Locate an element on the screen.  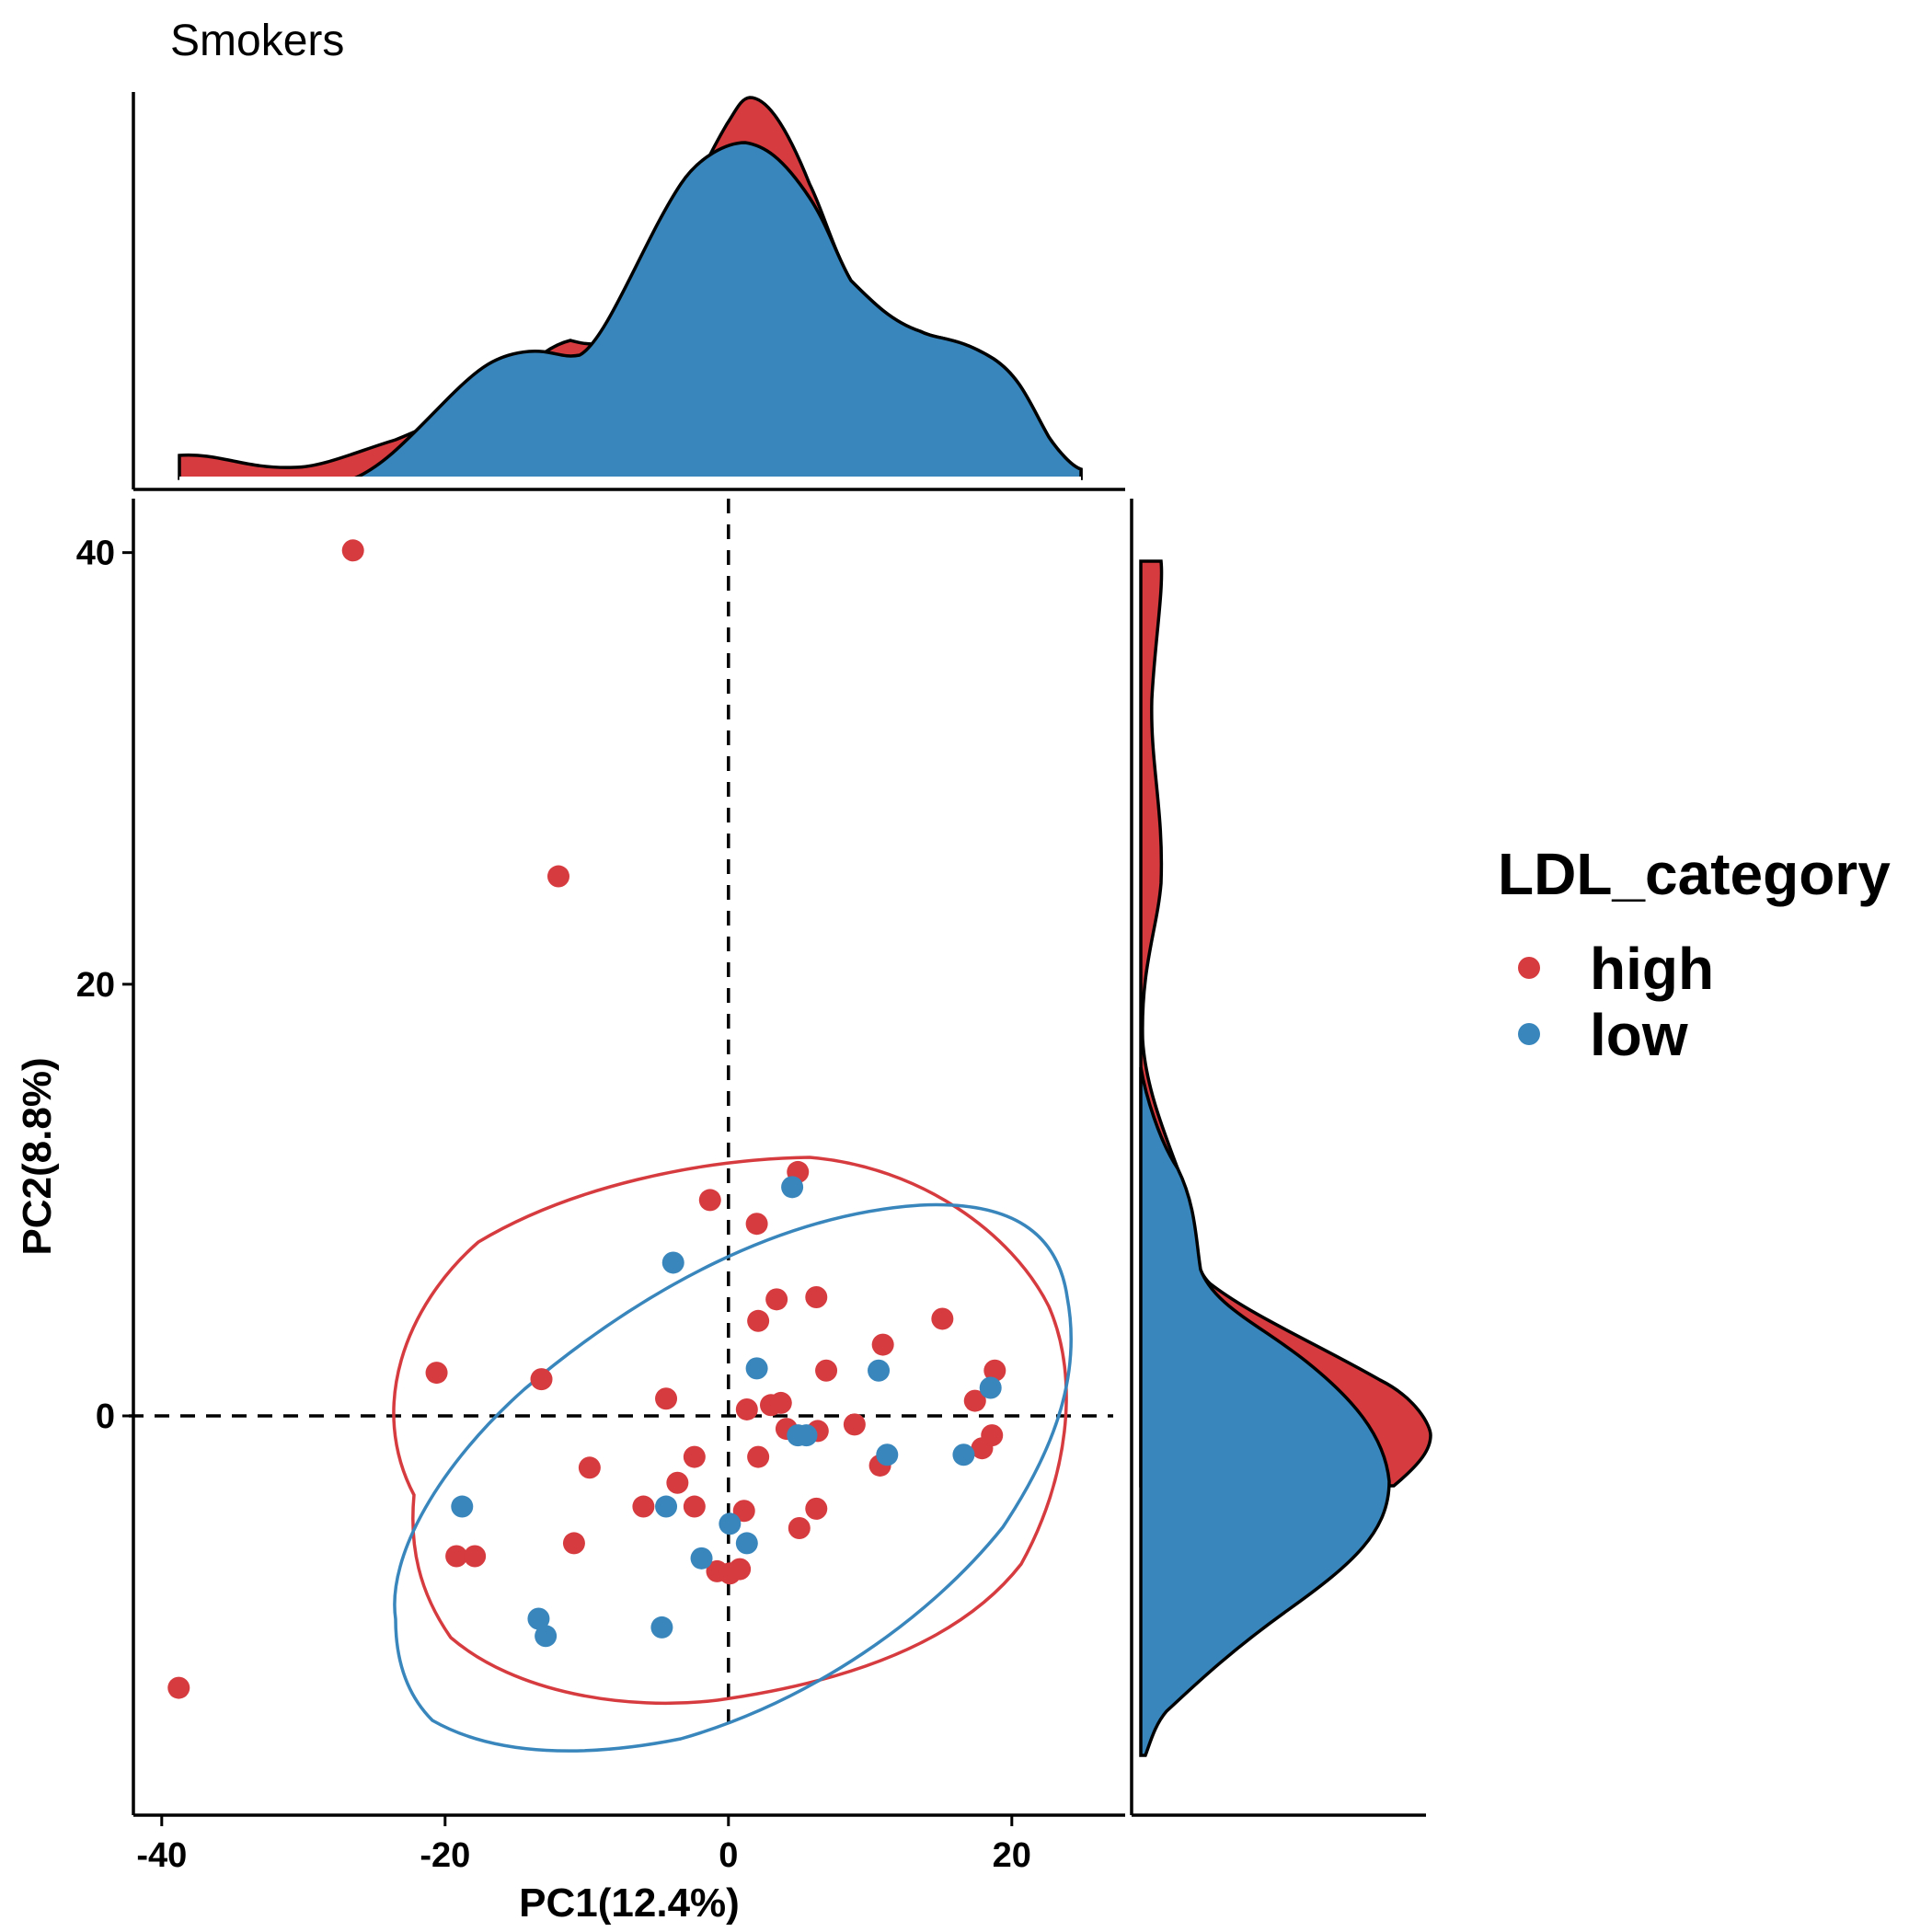
legend-label-low: low is located at coordinates (1639, 1035).